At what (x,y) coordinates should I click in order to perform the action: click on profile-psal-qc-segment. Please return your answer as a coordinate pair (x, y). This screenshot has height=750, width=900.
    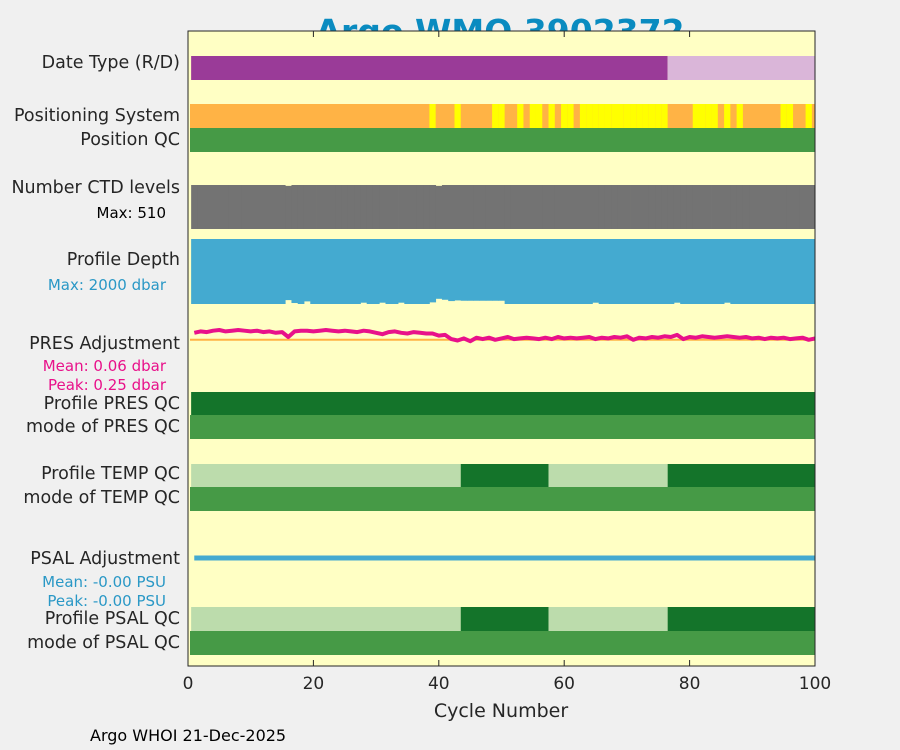
    Looking at the image, I should click on (741, 619).